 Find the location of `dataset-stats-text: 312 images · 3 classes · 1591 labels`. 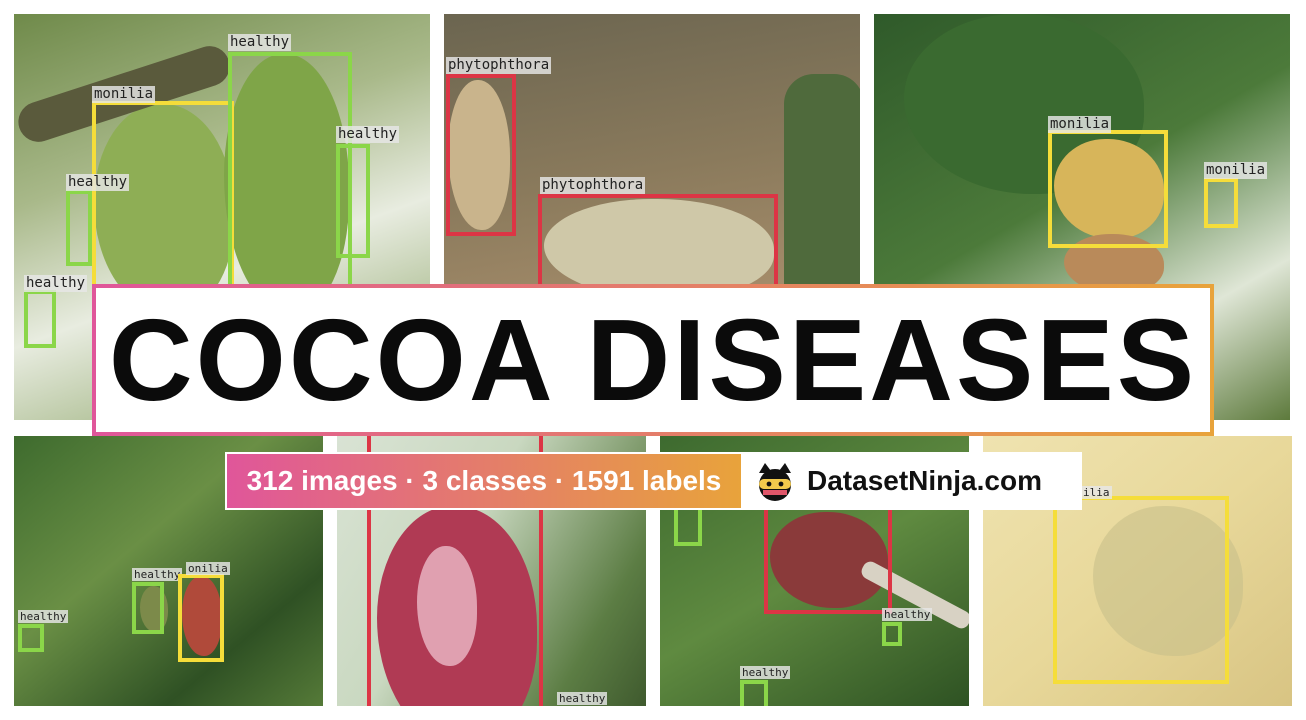

dataset-stats-text: 312 images · 3 classes · 1591 labels is located at coordinates (484, 480).